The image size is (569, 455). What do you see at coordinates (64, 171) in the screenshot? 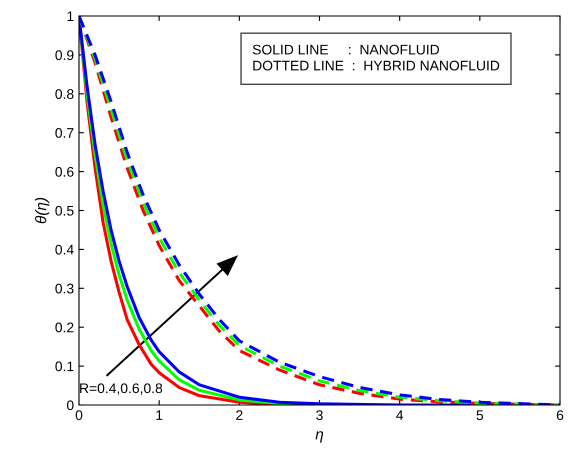
I see `y-tick-label: 0.6` at bounding box center [64, 171].